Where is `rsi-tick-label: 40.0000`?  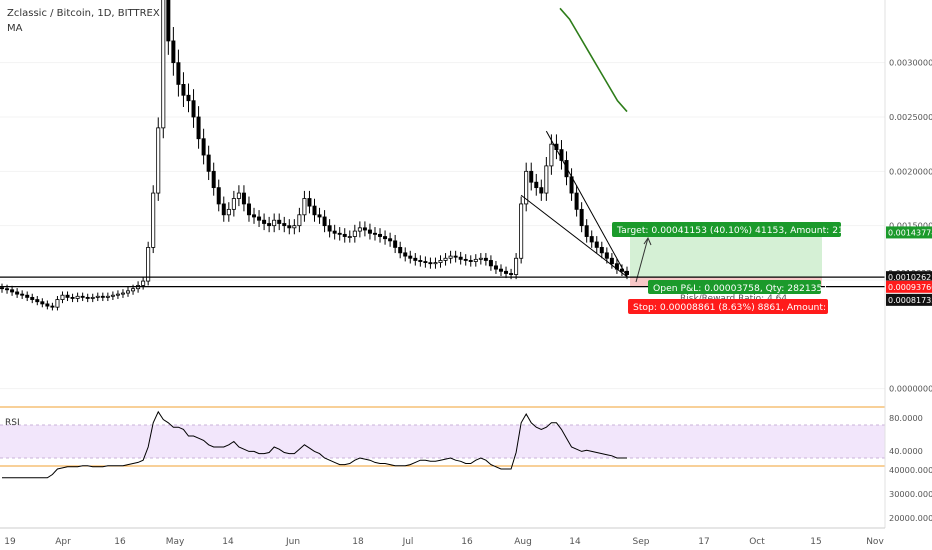 rsi-tick-label: 40.0000 is located at coordinates (906, 451).